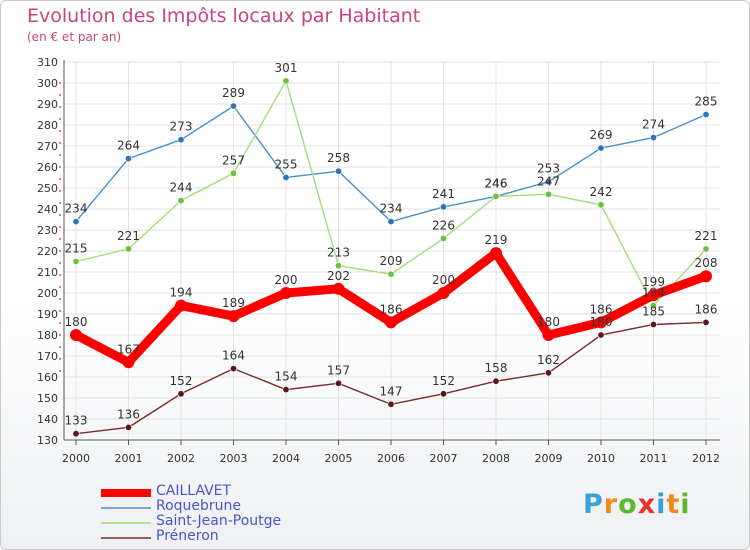  What do you see at coordinates (47, 314) in the screenshot?
I see `y-tick-label: 190` at bounding box center [47, 314].